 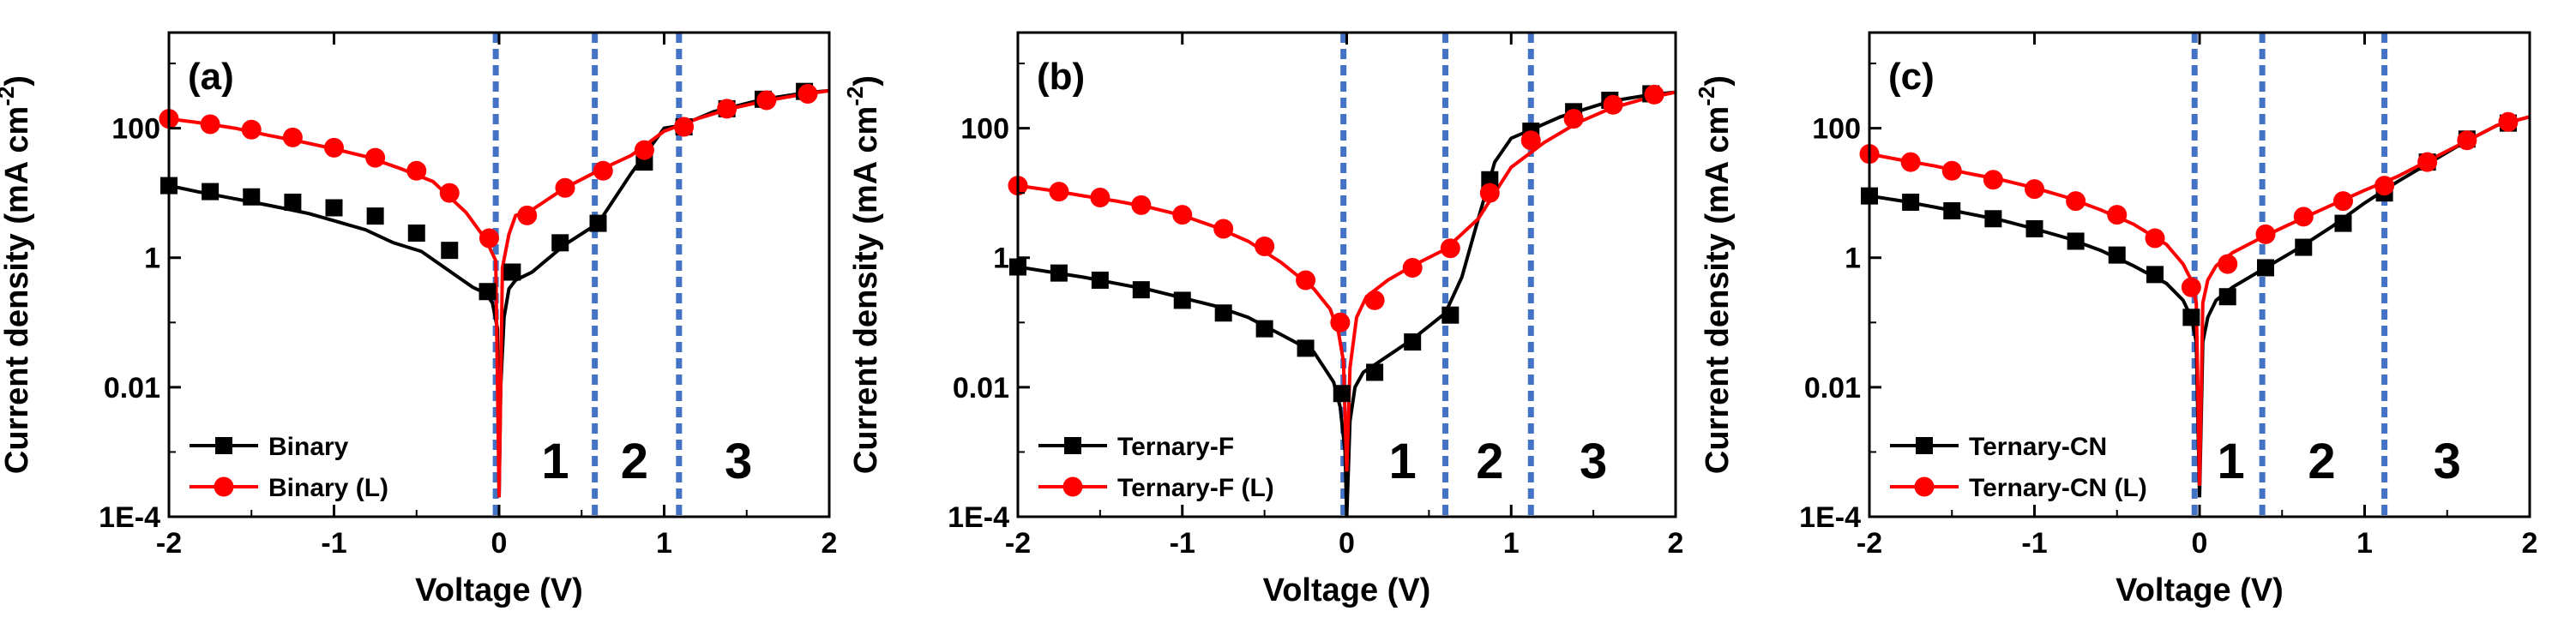 What do you see at coordinates (1175, 447) in the screenshot?
I see `legend-label: Ternary-F` at bounding box center [1175, 447].